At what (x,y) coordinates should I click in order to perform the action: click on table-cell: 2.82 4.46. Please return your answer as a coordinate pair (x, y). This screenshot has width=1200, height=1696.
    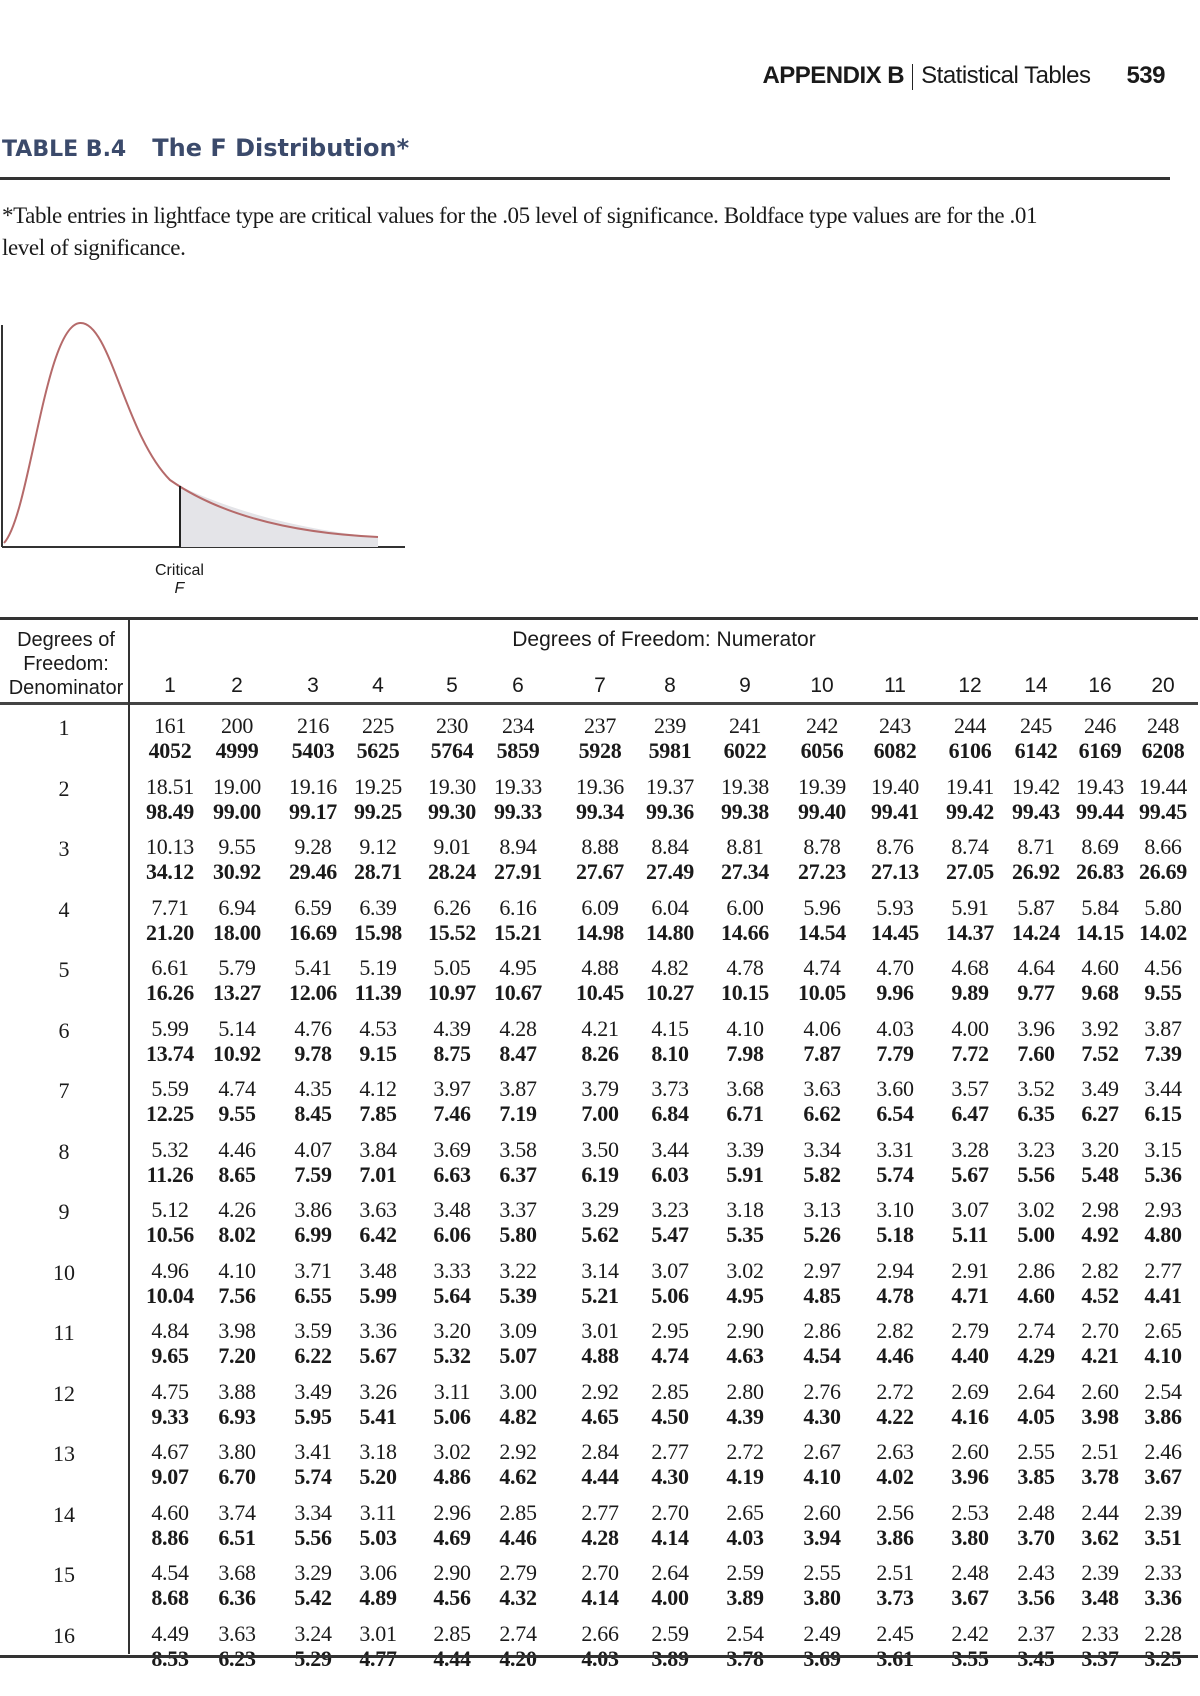
    Looking at the image, I should click on (895, 1343).